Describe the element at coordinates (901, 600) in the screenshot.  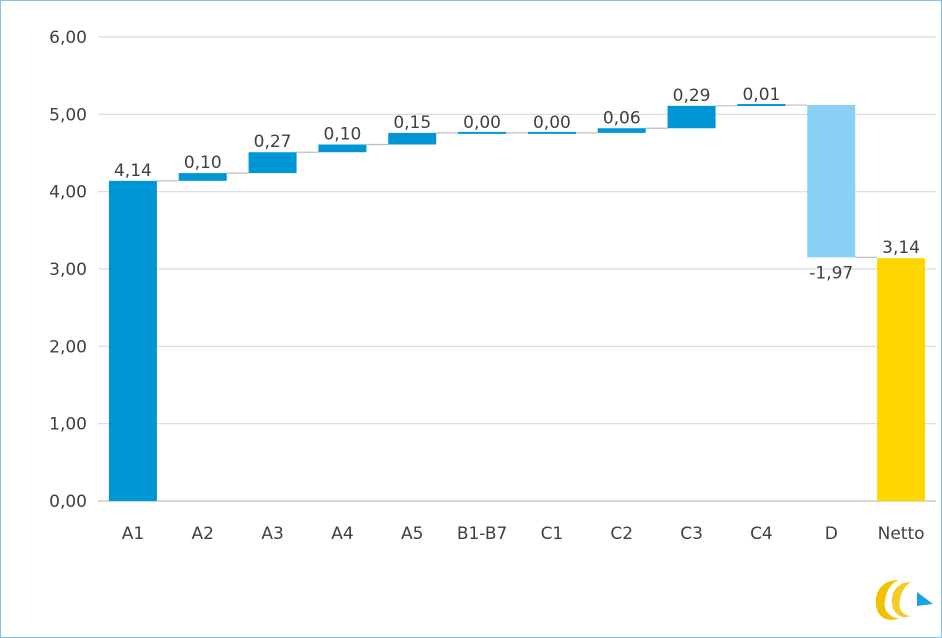
I see `logo-arc-inner` at that location.